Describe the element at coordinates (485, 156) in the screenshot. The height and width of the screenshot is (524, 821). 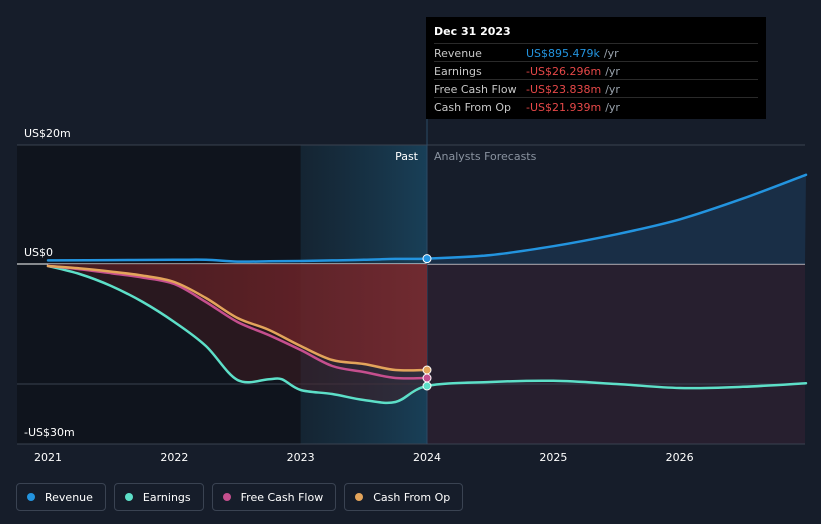
I see `forecast-label: Analysts Forecasts` at that location.